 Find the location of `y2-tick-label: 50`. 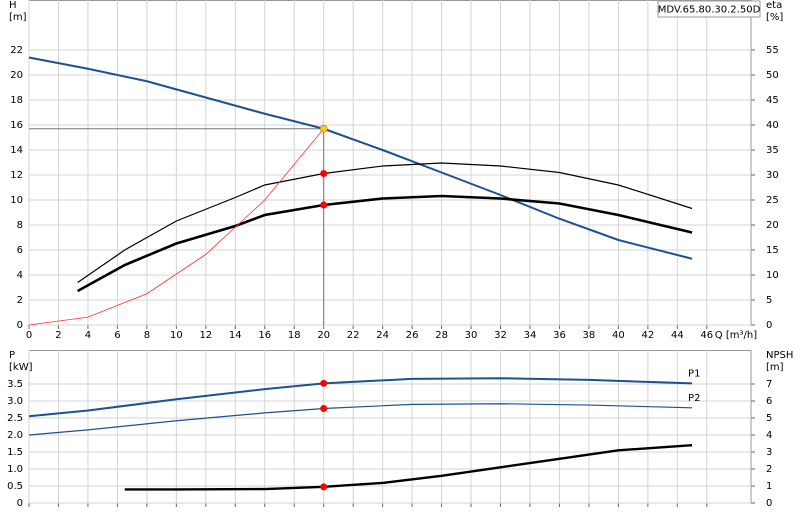

y2-tick-label: 50 is located at coordinates (772, 75).